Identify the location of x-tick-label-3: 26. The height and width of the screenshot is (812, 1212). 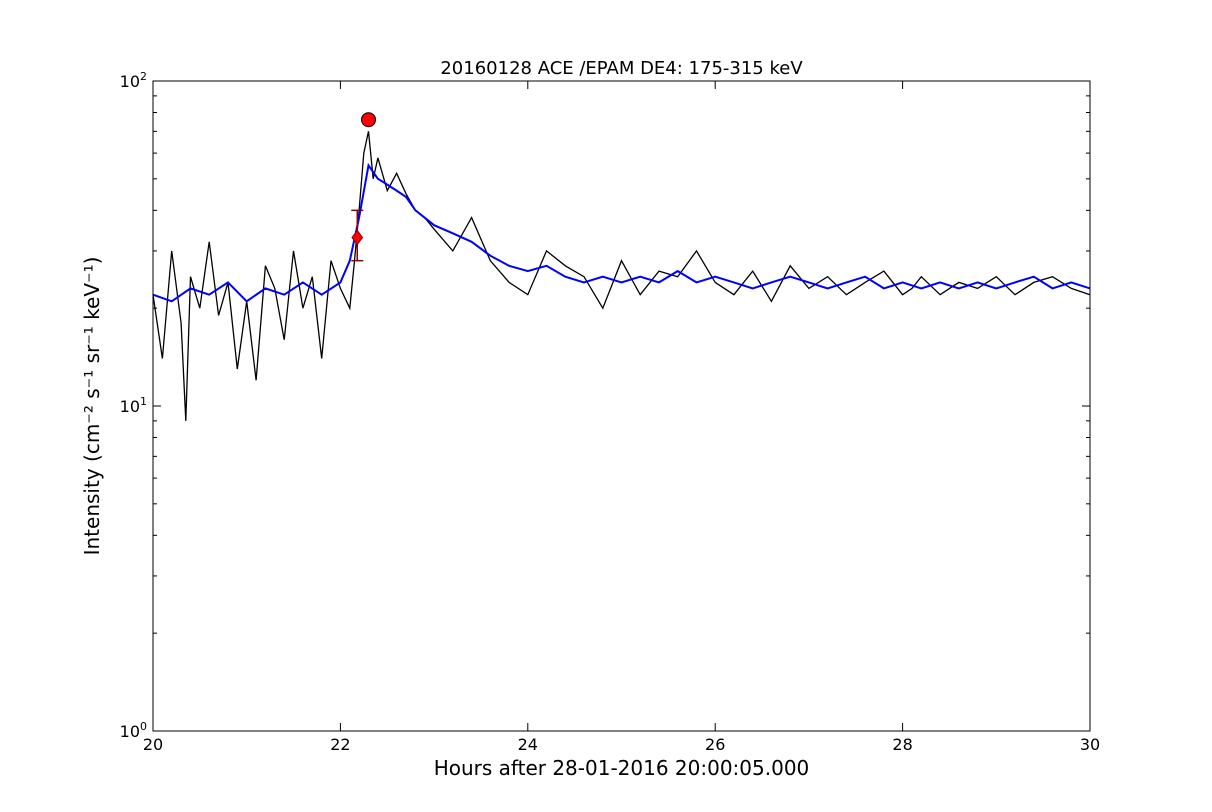
(715, 744).